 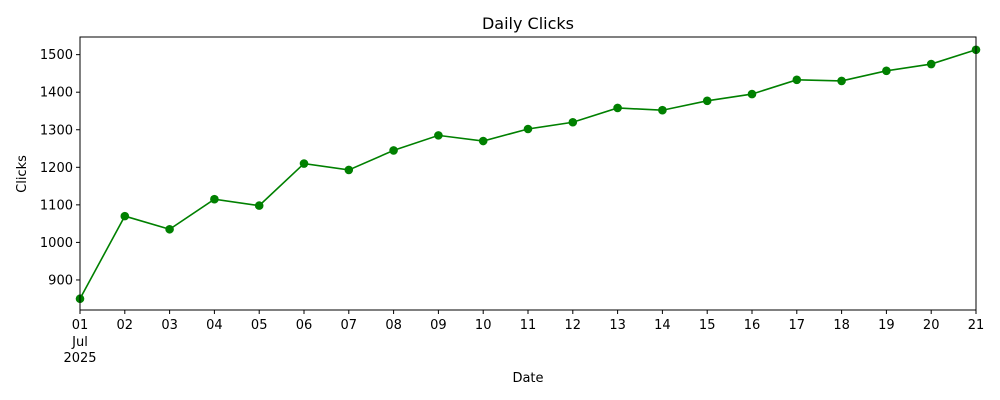 I want to click on x-tick-year-label: 2025, so click(x=79, y=358).